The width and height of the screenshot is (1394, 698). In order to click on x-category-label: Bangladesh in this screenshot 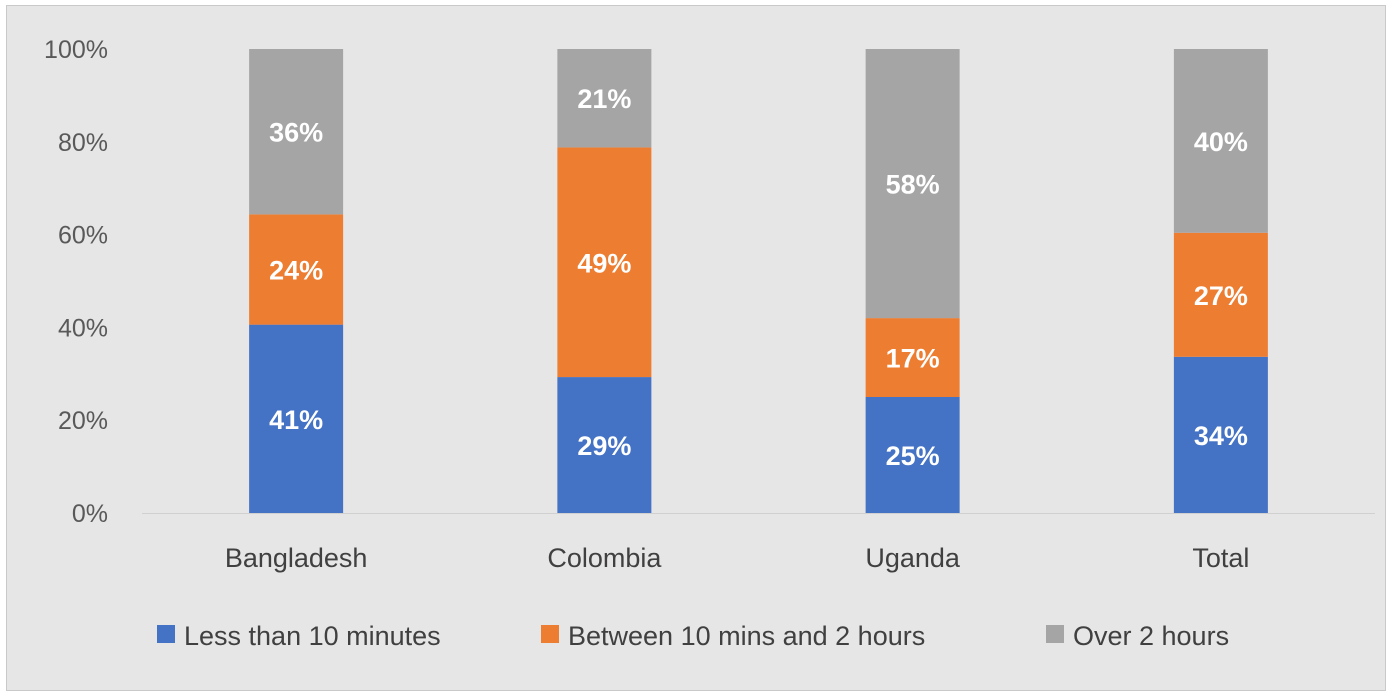, I will do `click(296, 558)`.